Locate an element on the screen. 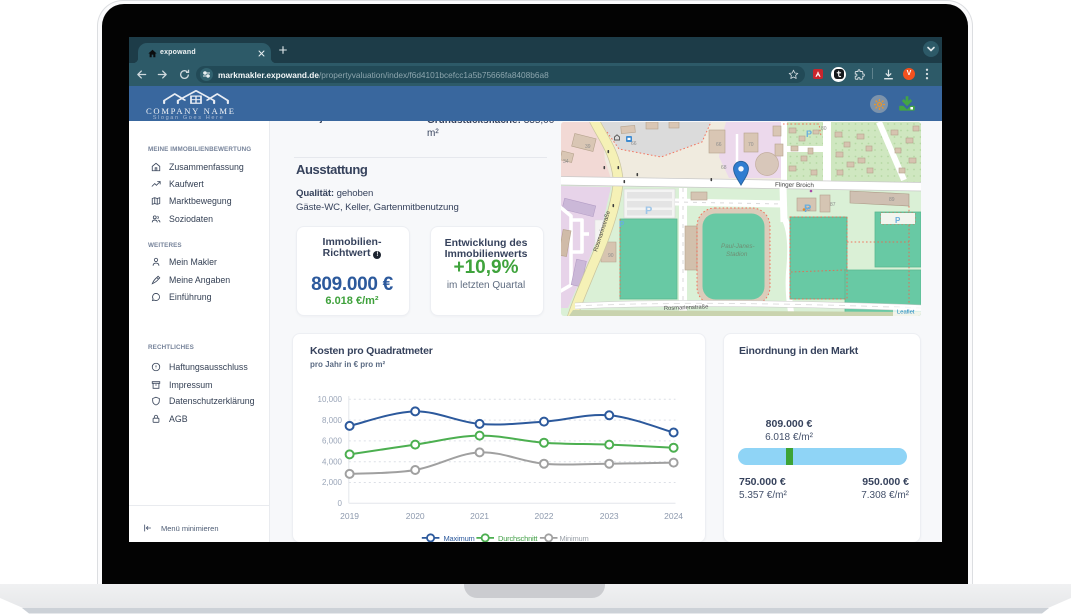 The height and width of the screenshot is (615, 1071). svg-text: Durchschnitt is located at coordinates (518, 538).